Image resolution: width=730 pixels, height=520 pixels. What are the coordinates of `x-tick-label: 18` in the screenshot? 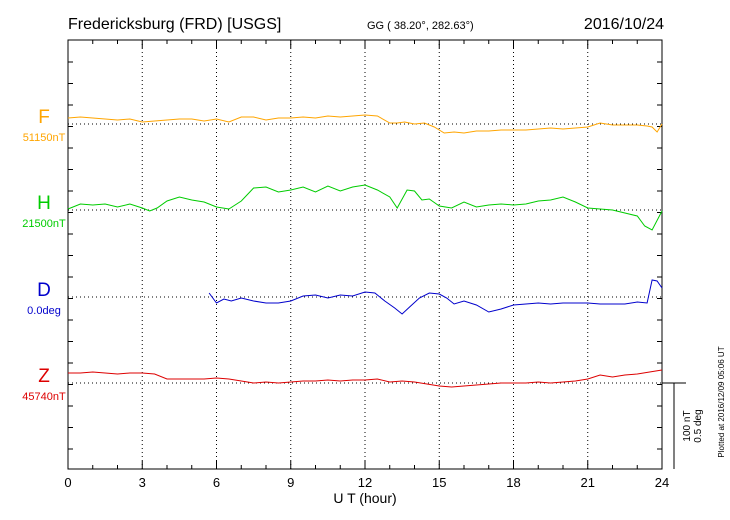 It's located at (513, 482).